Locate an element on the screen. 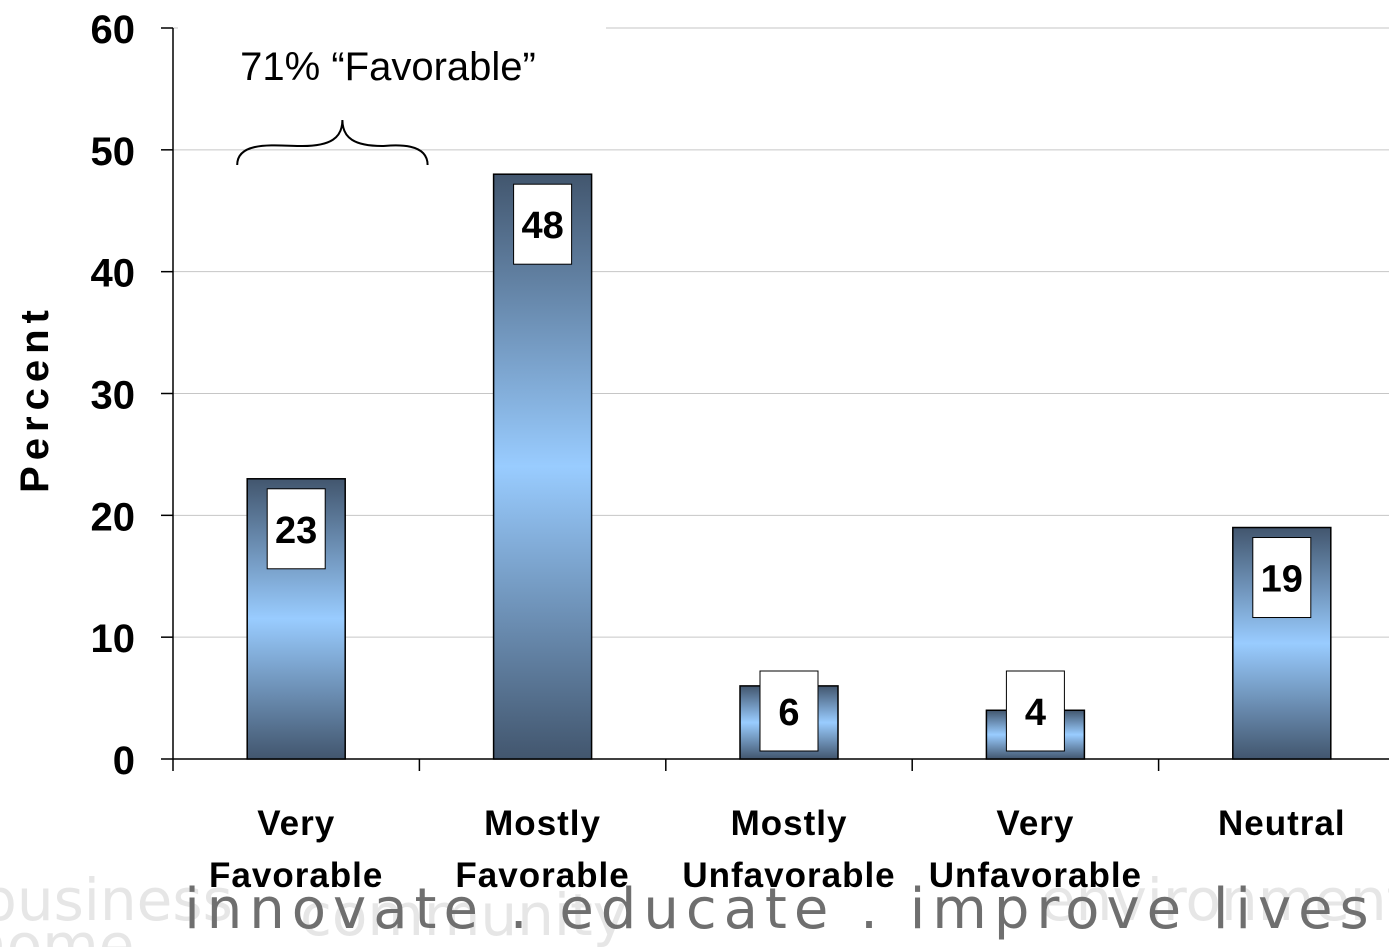 The width and height of the screenshot is (1389, 947). y-tick-label: 40 is located at coordinates (113, 274).